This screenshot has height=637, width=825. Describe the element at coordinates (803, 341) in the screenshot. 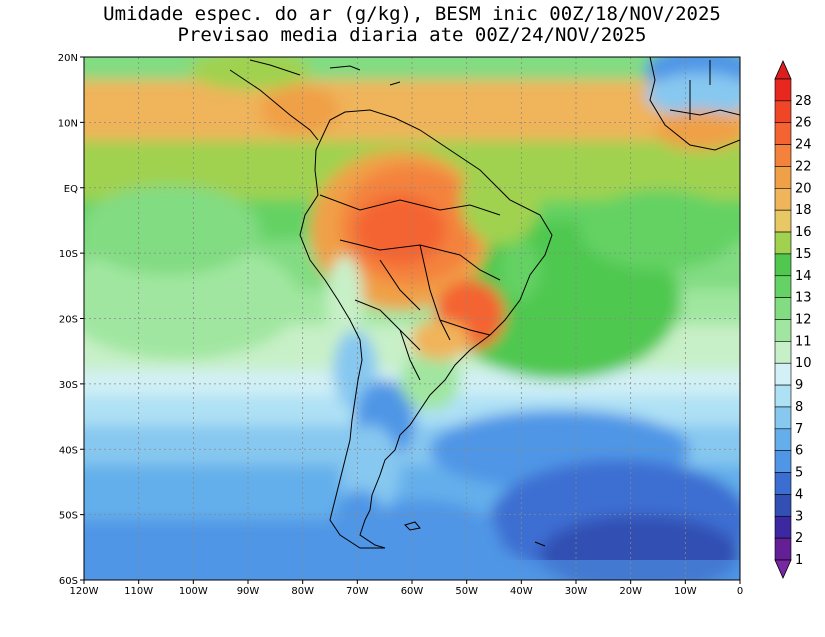

I see `colorbar-label: 11` at that location.